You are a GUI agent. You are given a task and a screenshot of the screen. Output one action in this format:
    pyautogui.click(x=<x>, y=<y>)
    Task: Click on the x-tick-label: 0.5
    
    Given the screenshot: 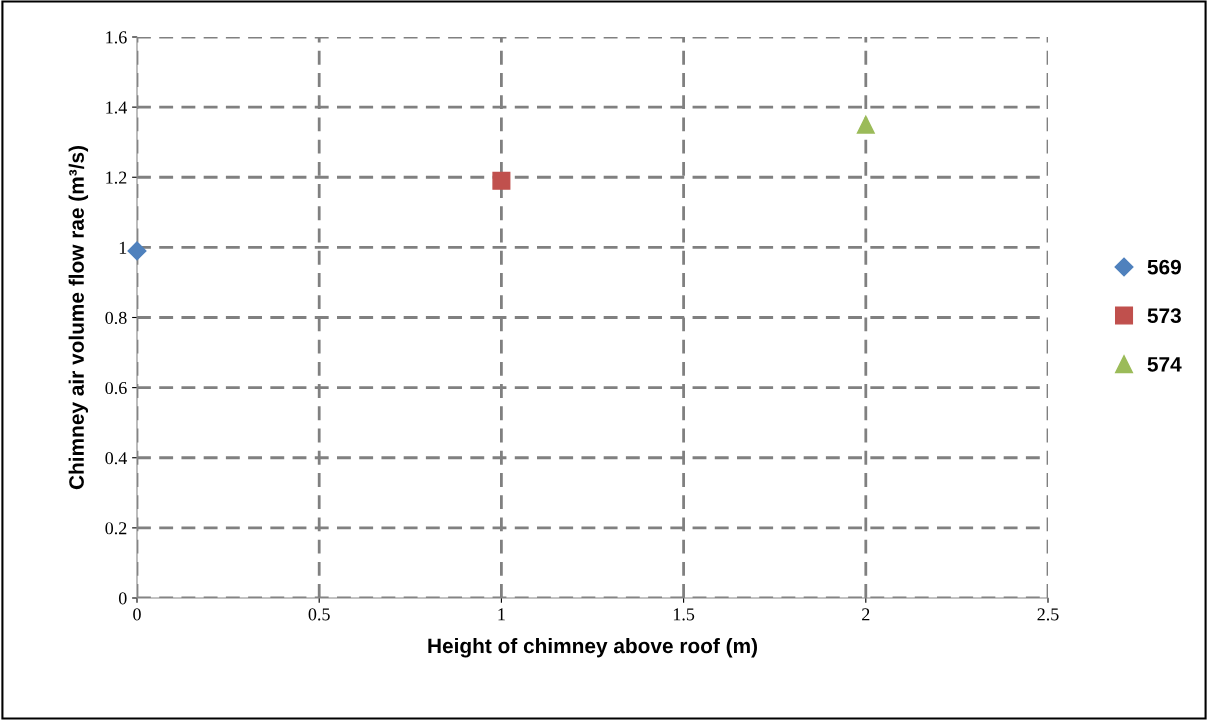 What is the action you would take?
    pyautogui.click(x=319, y=614)
    